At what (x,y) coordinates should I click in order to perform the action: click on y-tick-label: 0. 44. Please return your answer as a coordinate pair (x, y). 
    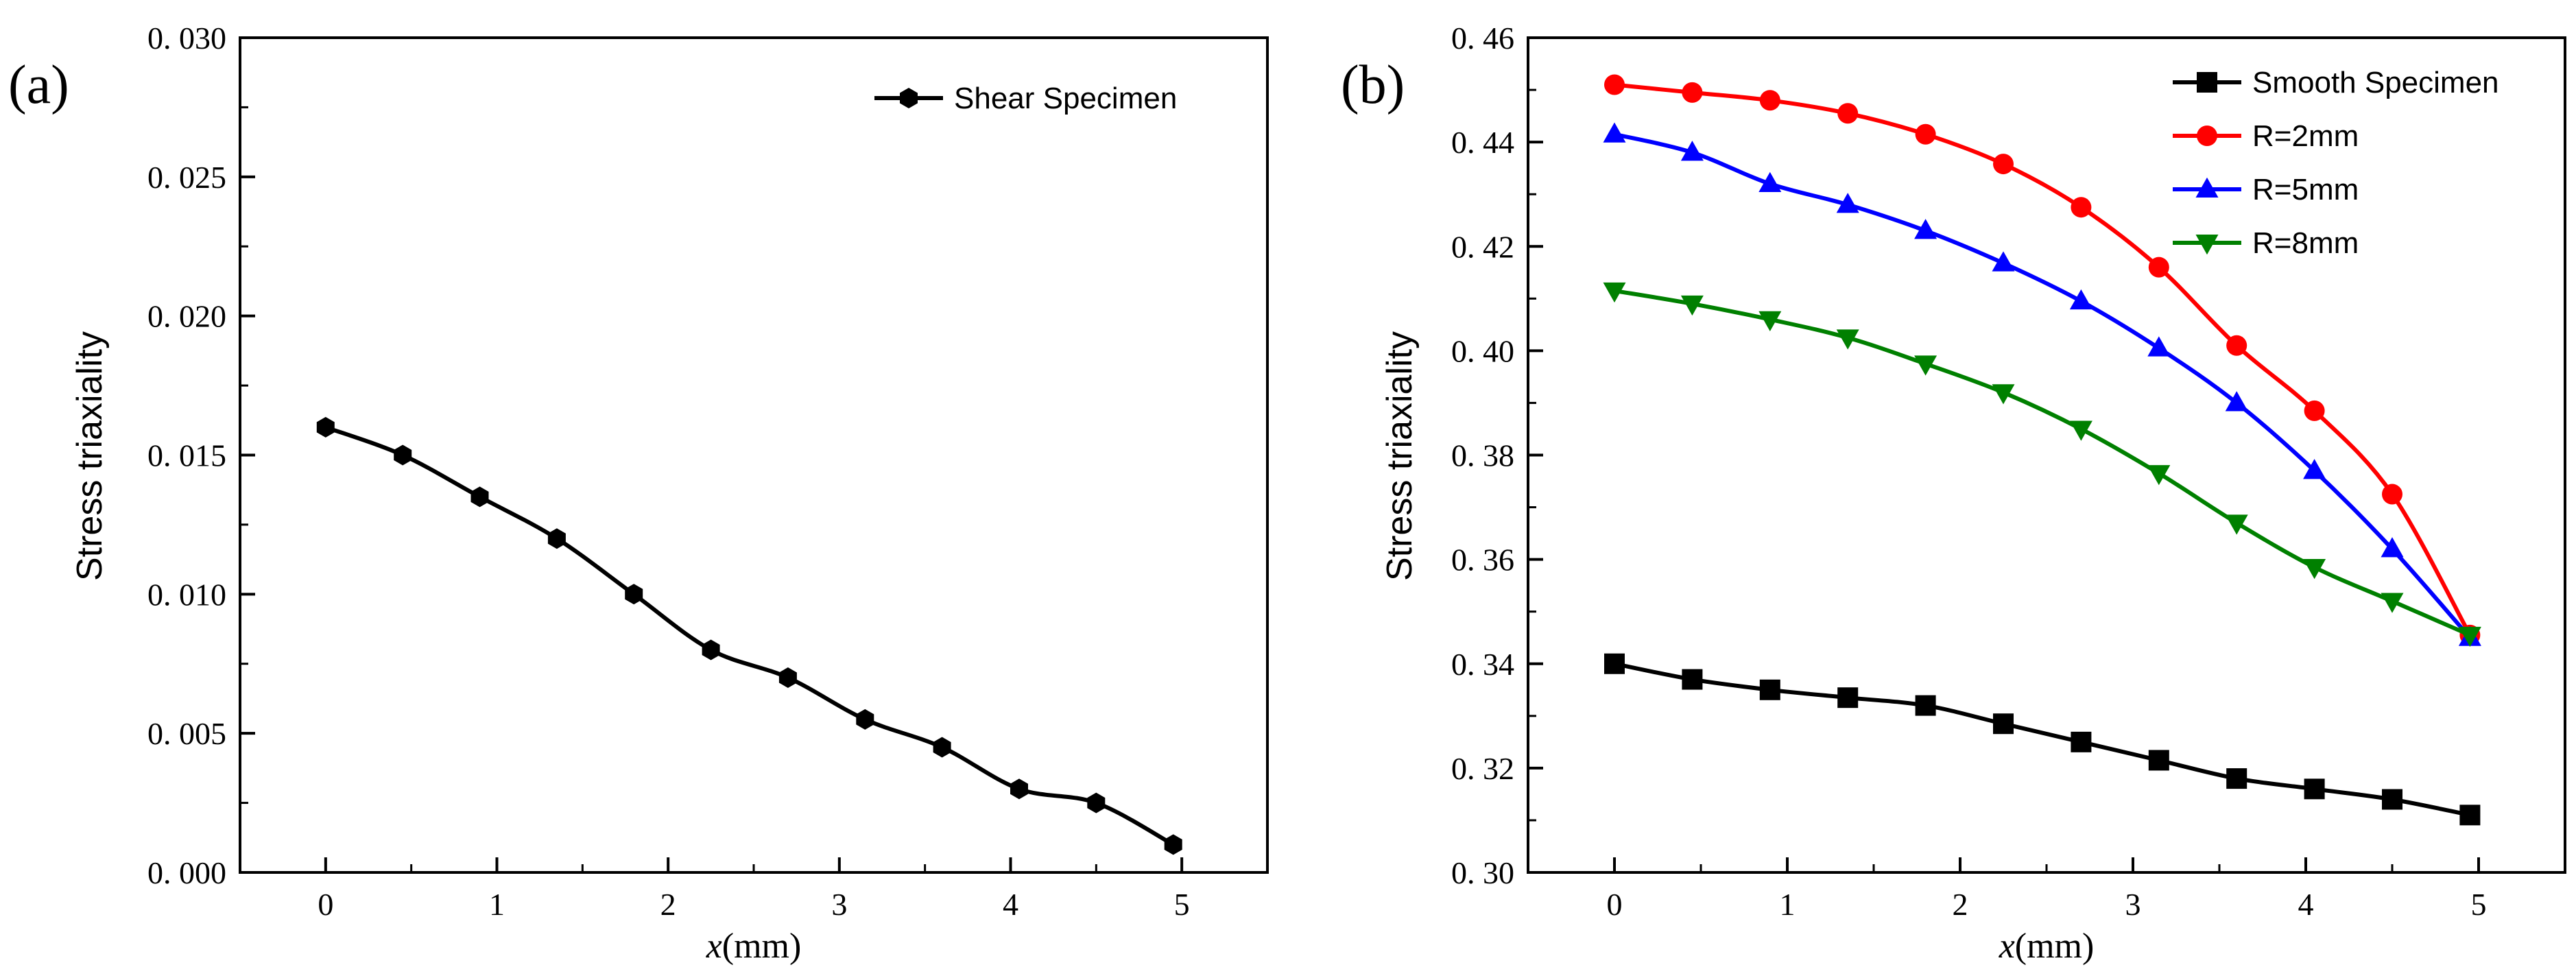
    Looking at the image, I should click on (1482, 142).